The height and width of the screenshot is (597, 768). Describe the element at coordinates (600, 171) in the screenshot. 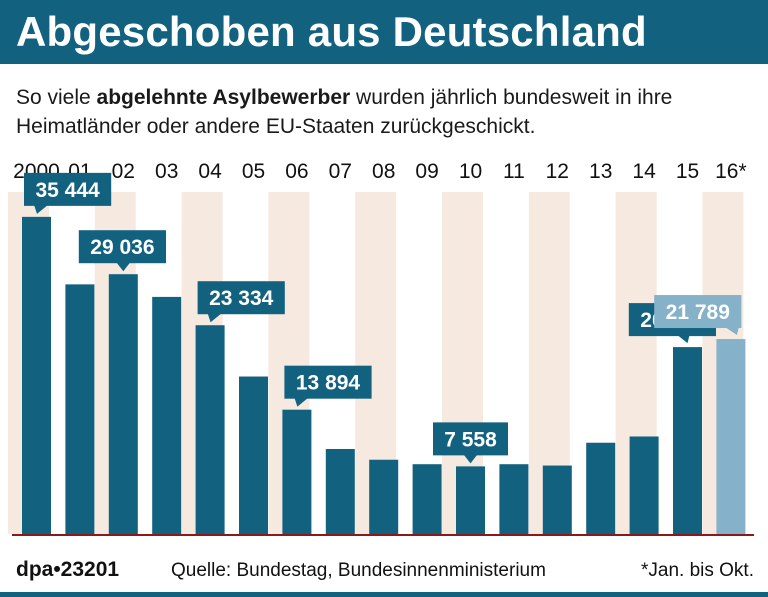

I see `tick-label: 13` at that location.